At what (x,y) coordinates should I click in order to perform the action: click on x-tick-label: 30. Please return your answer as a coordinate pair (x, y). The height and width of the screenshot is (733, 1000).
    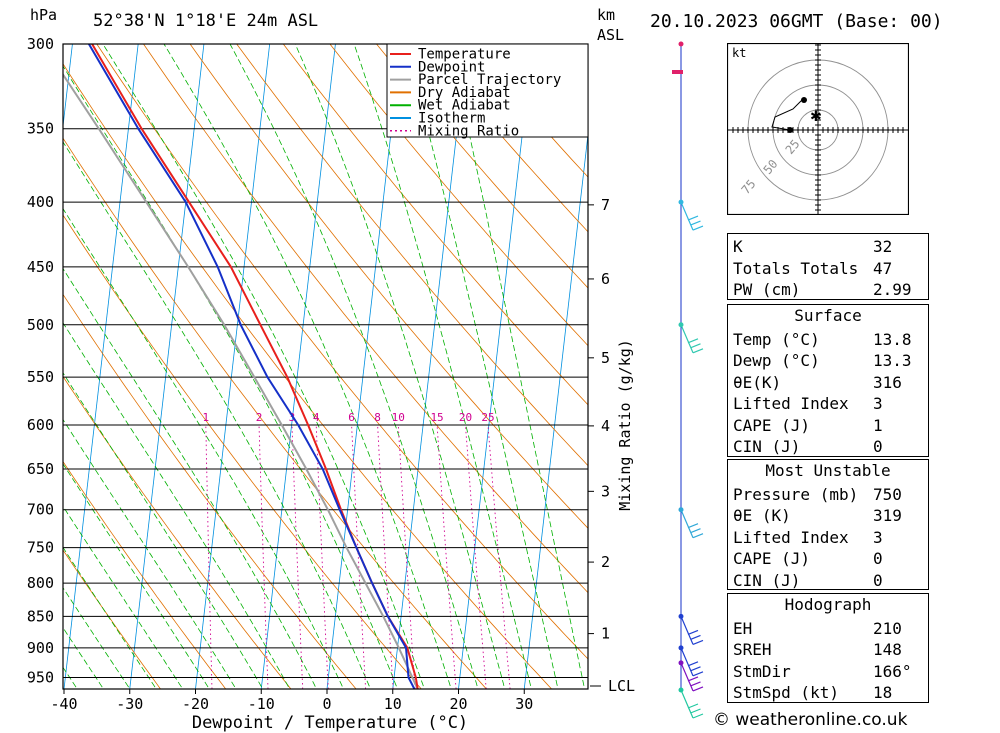
    Looking at the image, I should click on (524, 704).